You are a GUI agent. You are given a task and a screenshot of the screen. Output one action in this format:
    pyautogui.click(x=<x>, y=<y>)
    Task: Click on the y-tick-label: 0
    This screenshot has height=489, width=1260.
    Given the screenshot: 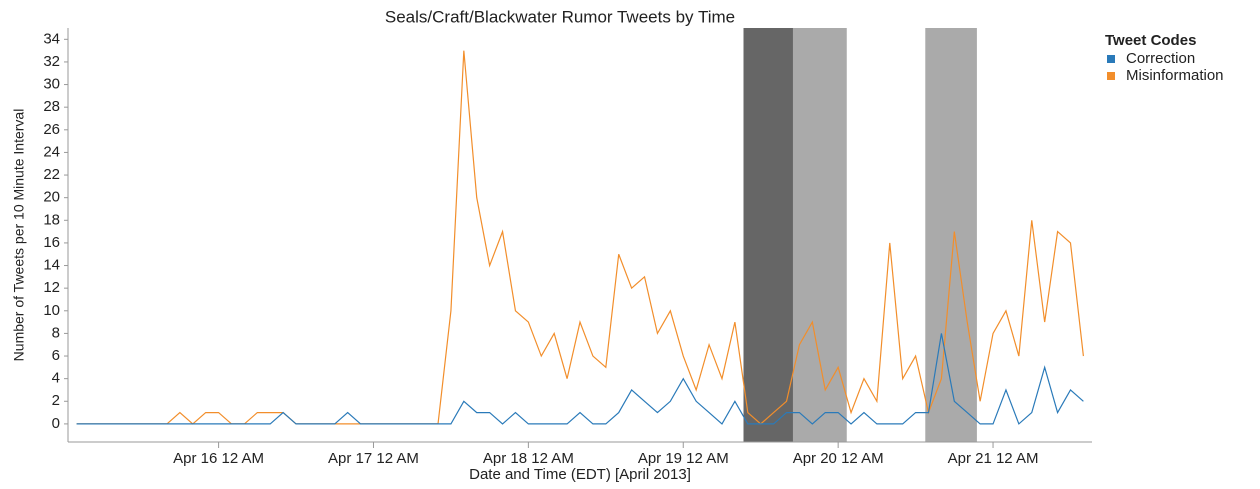 What is the action you would take?
    pyautogui.click(x=56, y=423)
    